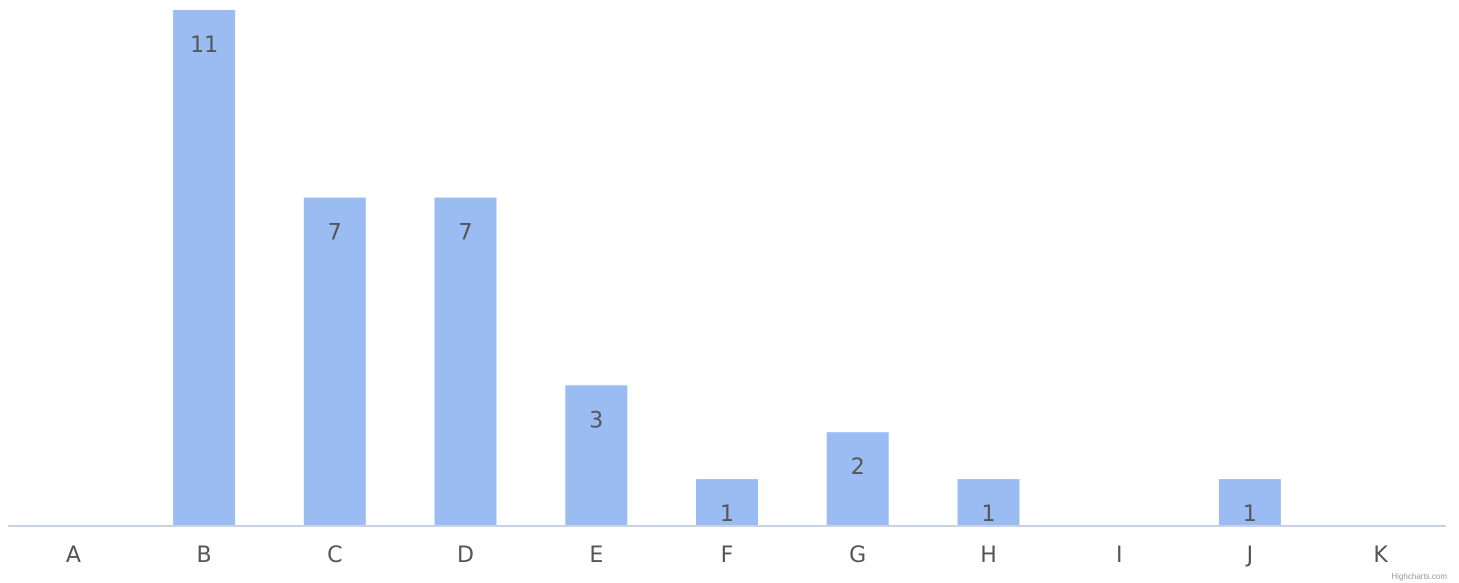  I want to click on x-tick-label-d: D, so click(465, 555).